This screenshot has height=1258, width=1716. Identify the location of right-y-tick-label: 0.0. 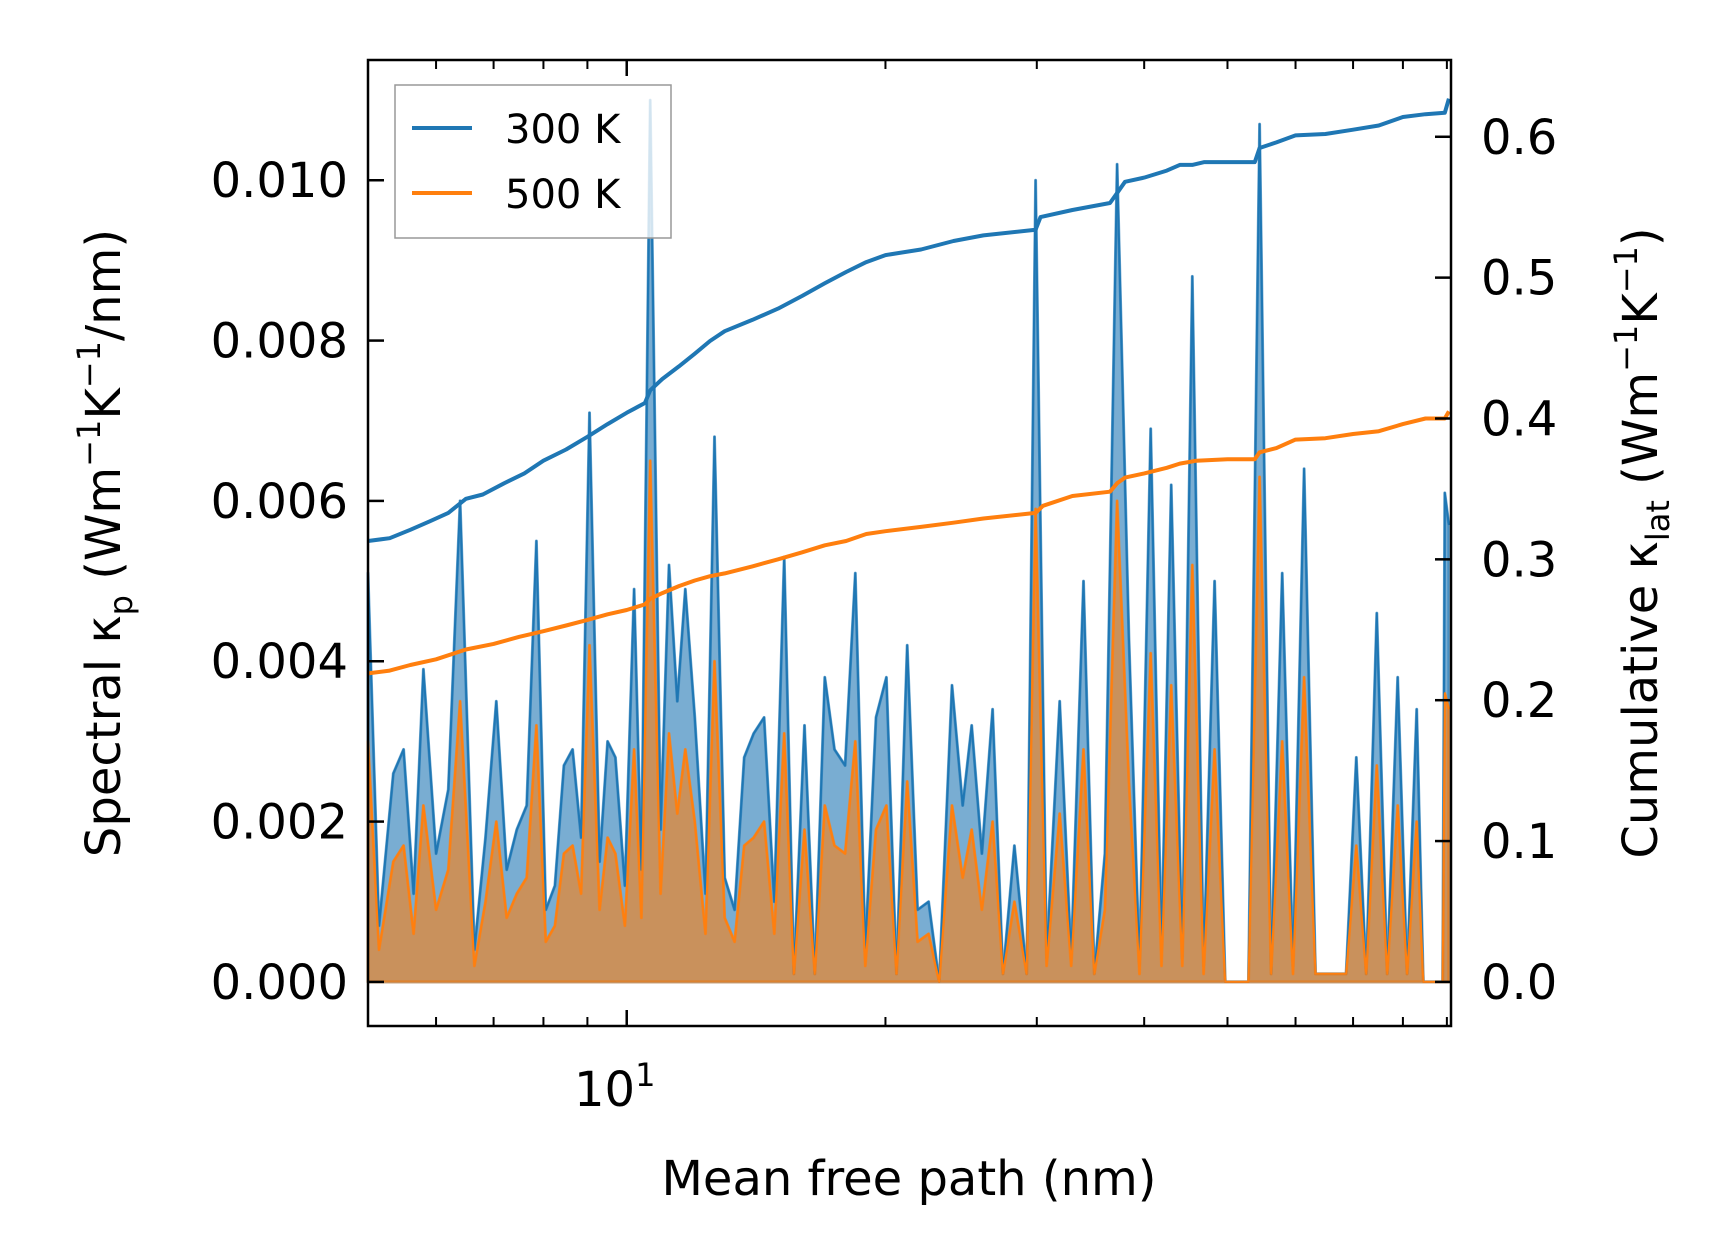
(1519, 983).